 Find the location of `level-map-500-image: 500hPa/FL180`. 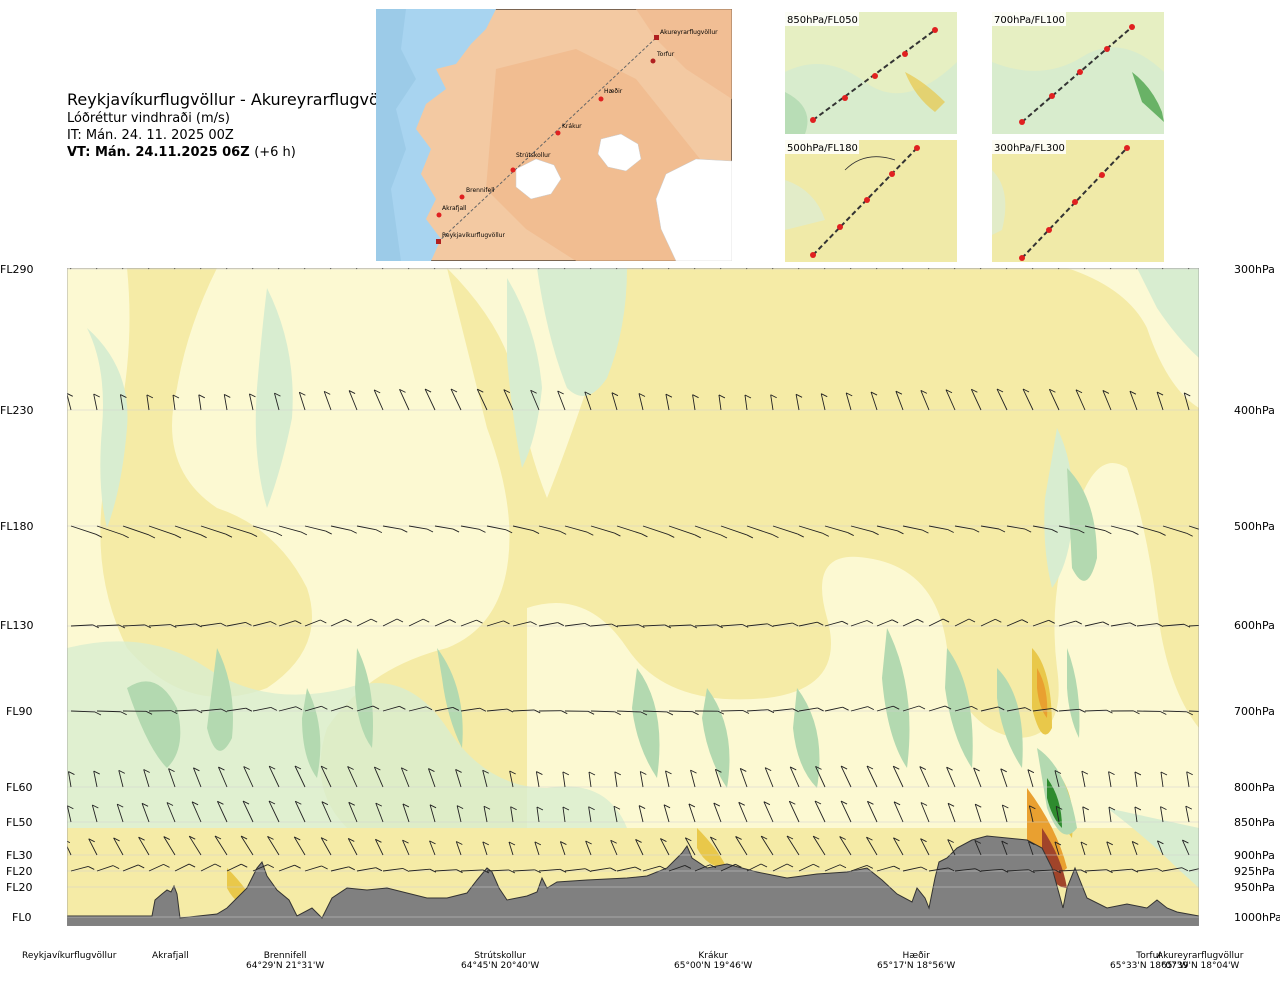

level-map-500-image: 500hPa/FL180 is located at coordinates (871, 201).